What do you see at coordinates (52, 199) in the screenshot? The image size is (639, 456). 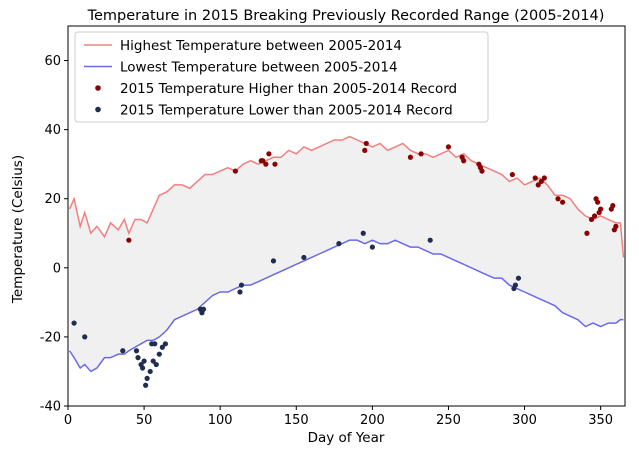 I see `y-tick-label: 20` at bounding box center [52, 199].